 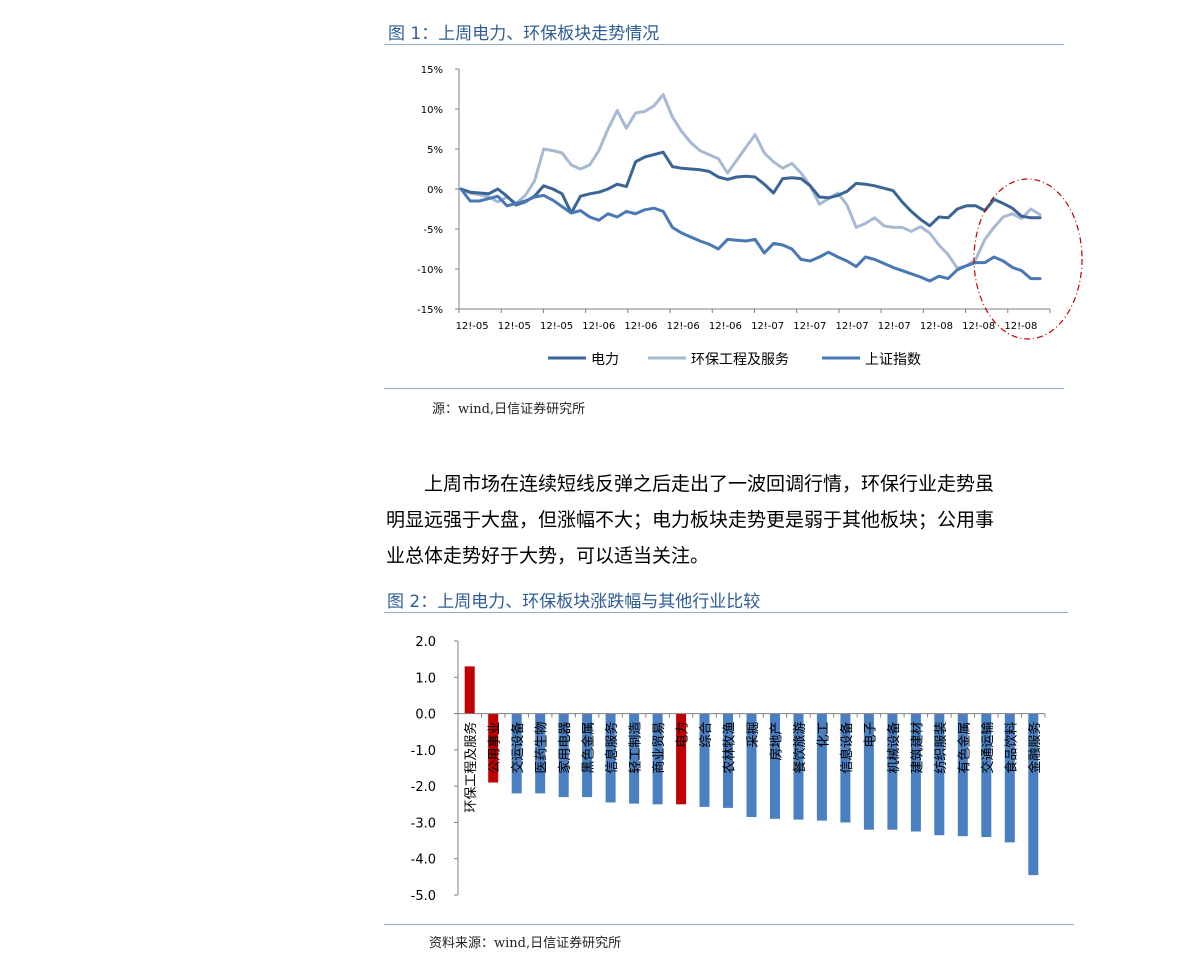 What do you see at coordinates (730, 748) in the screenshot?
I see `category-label: 农林牧渔` at bounding box center [730, 748].